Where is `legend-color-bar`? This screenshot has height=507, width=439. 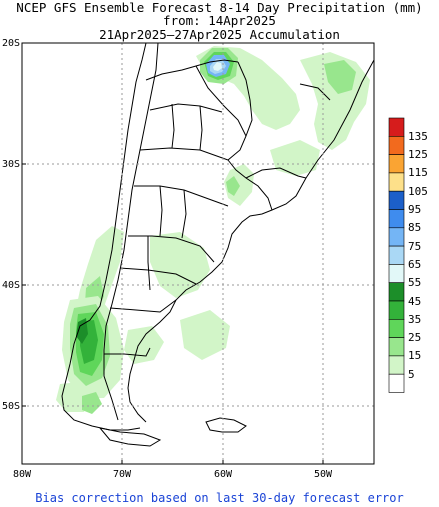 legend-color-bar is located at coordinates (396, 255).